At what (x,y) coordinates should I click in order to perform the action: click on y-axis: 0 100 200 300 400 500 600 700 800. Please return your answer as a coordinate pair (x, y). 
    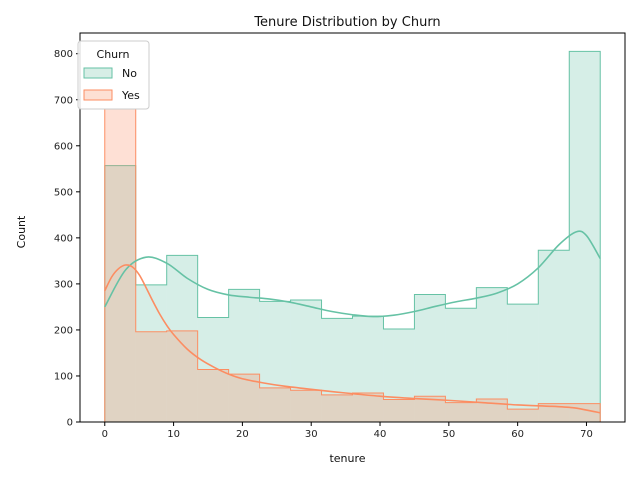
    Looking at the image, I should click on (67, 239).